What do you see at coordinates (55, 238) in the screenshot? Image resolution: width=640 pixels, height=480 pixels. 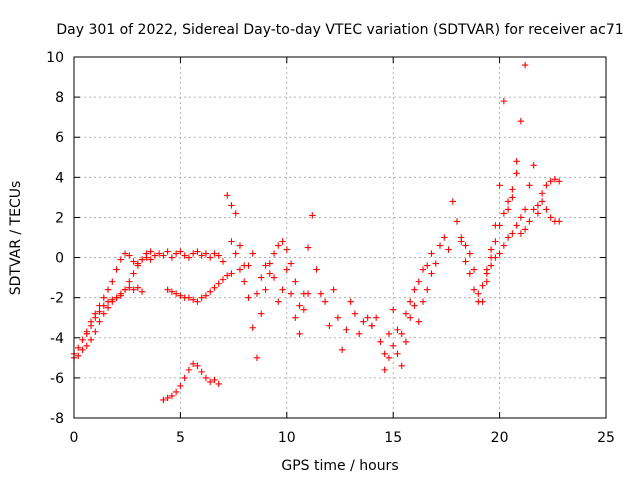 I see `y-tick-labels: -8 -6 -4 -2 0 2 4 6 8 10` at bounding box center [55, 238].